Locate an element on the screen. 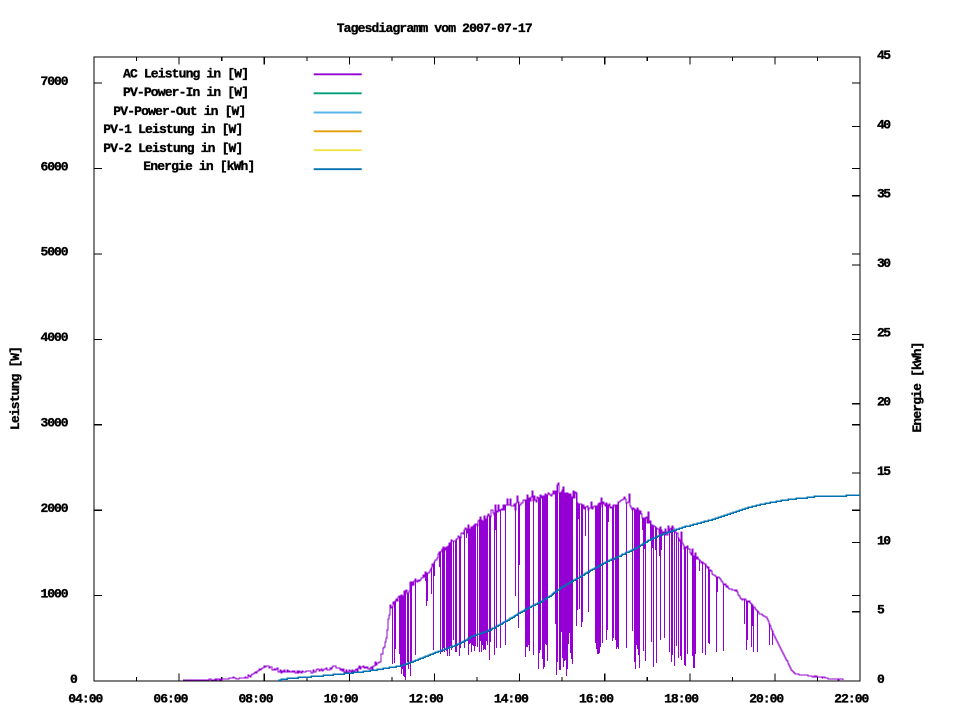  svg-text: AC Leistung in [W] is located at coordinates (186, 74).